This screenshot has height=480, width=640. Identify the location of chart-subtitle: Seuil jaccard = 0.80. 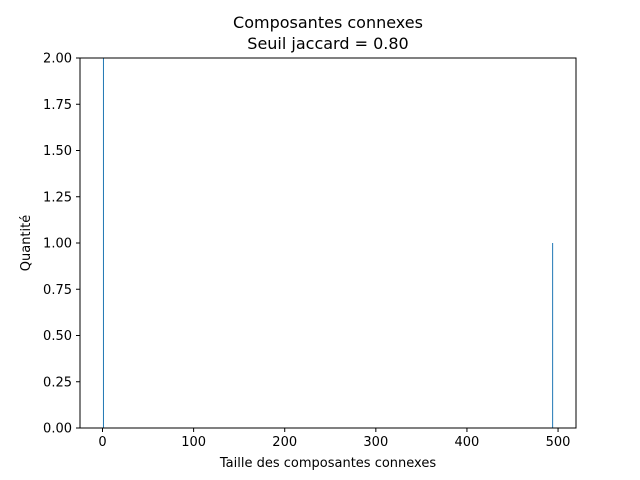
(327, 43).